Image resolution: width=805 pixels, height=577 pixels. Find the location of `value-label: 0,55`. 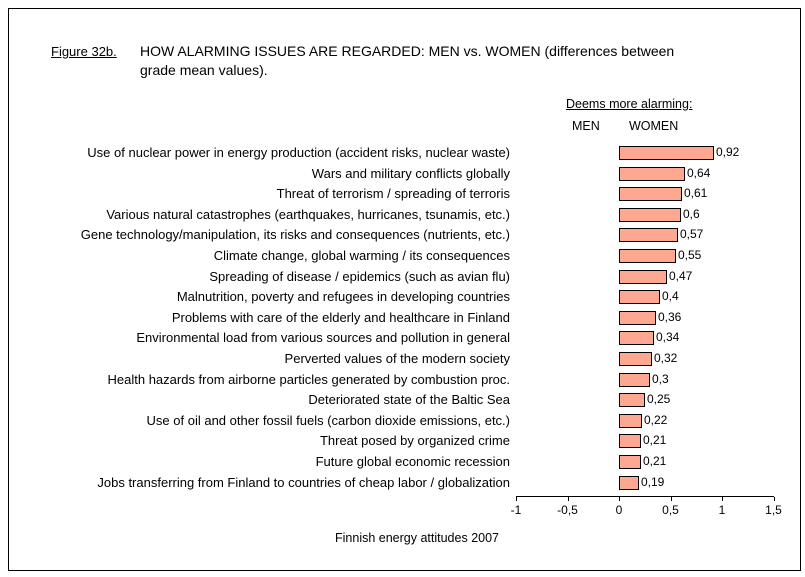

value-label: 0,55 is located at coordinates (690, 255).